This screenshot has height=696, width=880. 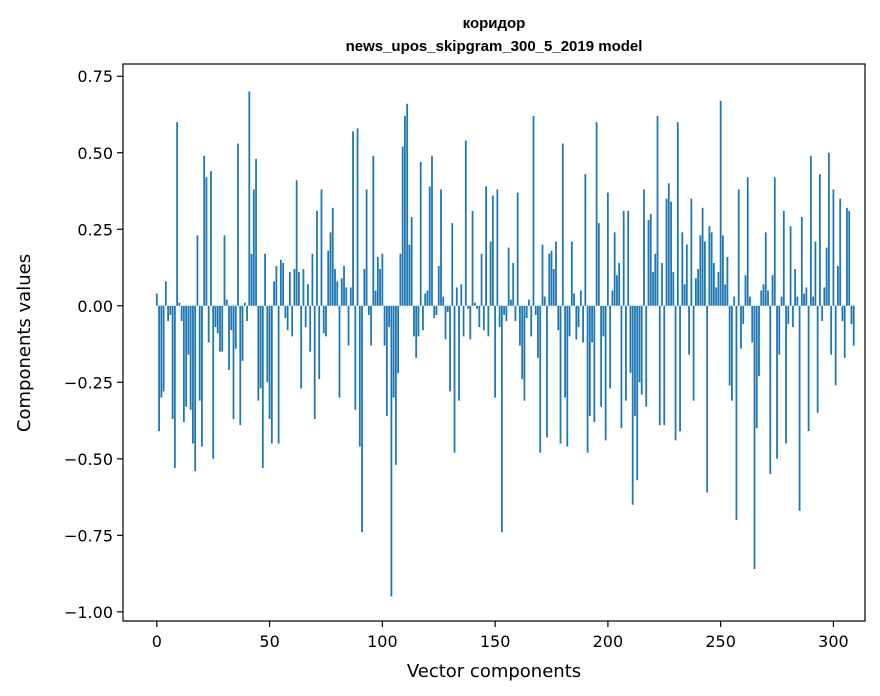 I want to click on x-tick-label: 0, so click(x=157, y=641).